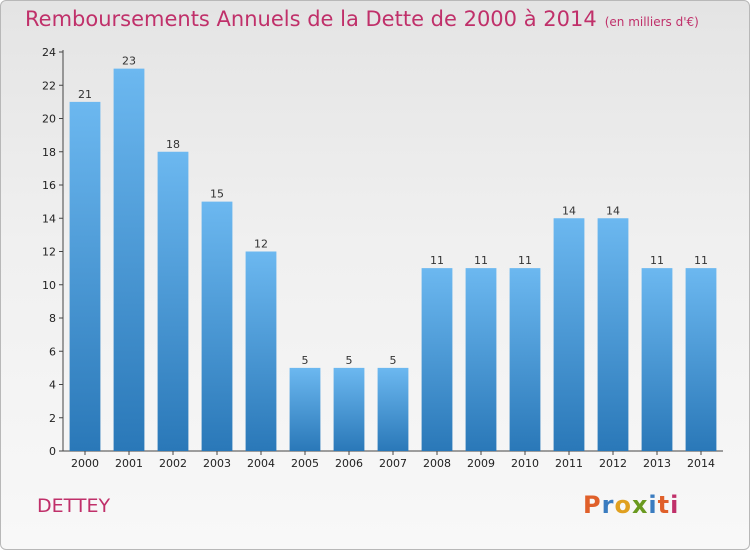  What do you see at coordinates (525, 359) in the screenshot?
I see `bar-2010` at bounding box center [525, 359].